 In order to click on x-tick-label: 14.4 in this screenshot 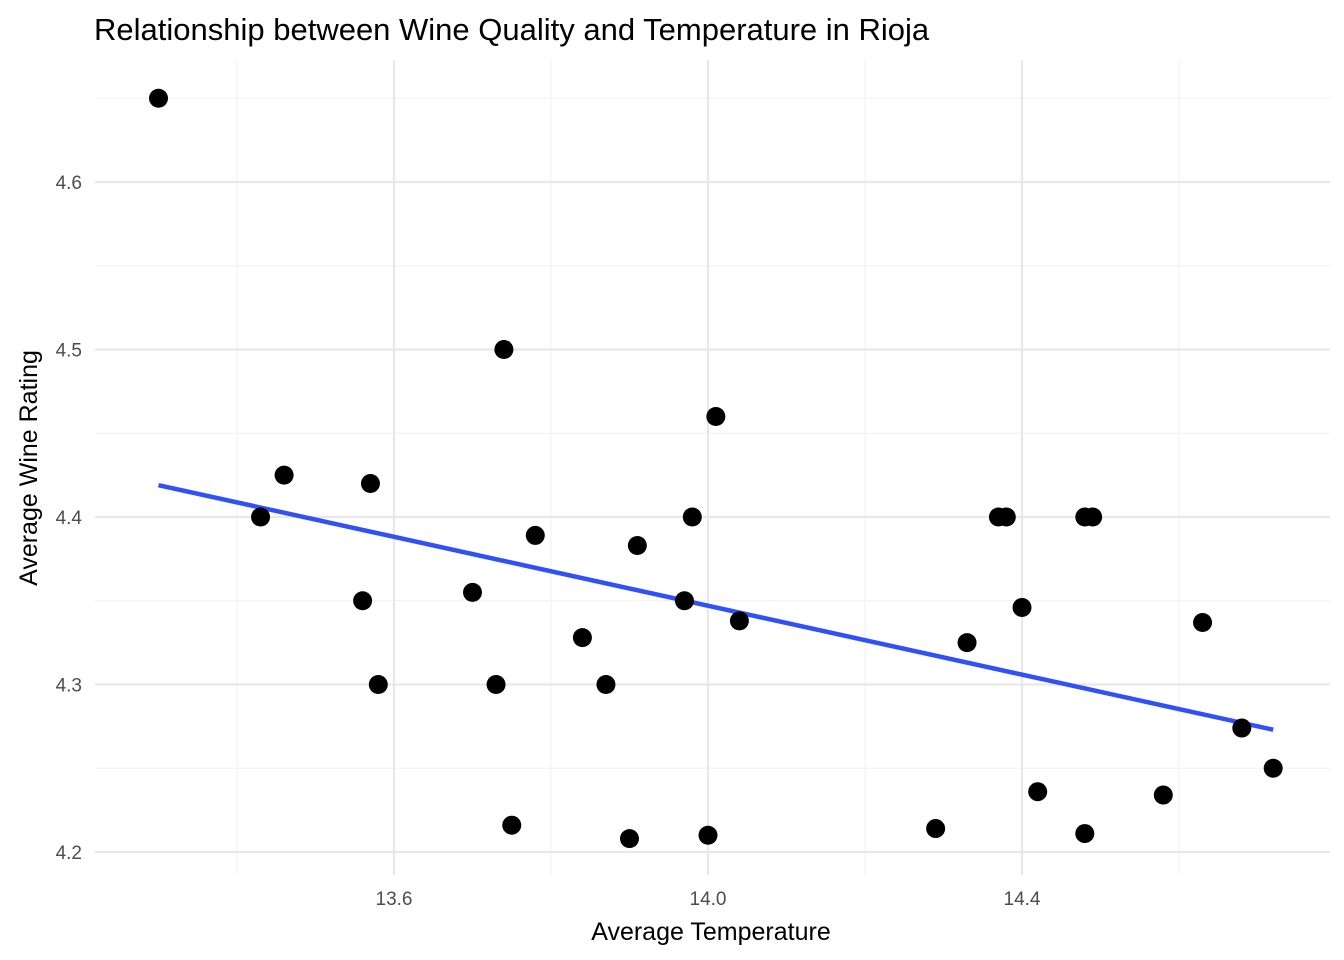, I will do `click(1022, 899)`.